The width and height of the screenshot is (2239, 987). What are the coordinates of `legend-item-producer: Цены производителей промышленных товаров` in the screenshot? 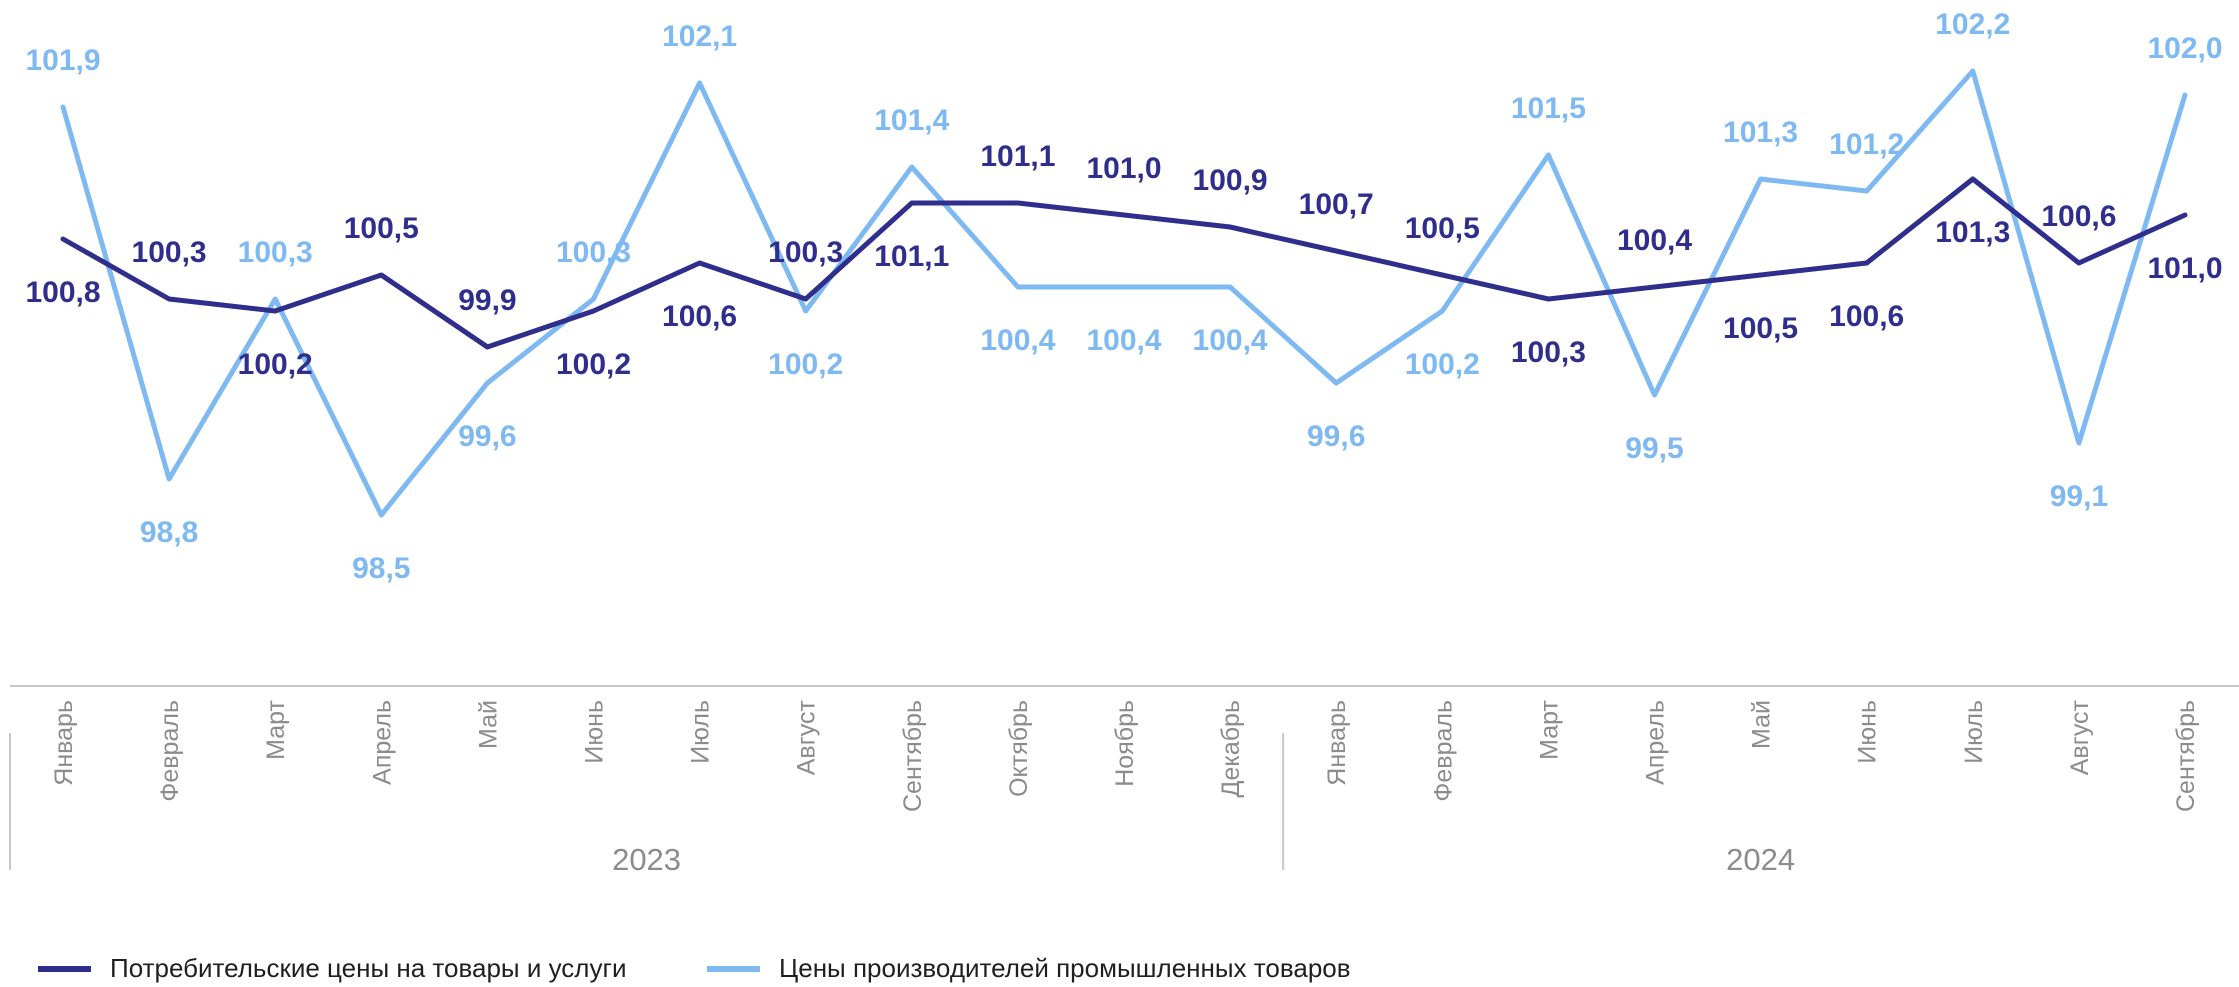 It's located at (1029, 968).